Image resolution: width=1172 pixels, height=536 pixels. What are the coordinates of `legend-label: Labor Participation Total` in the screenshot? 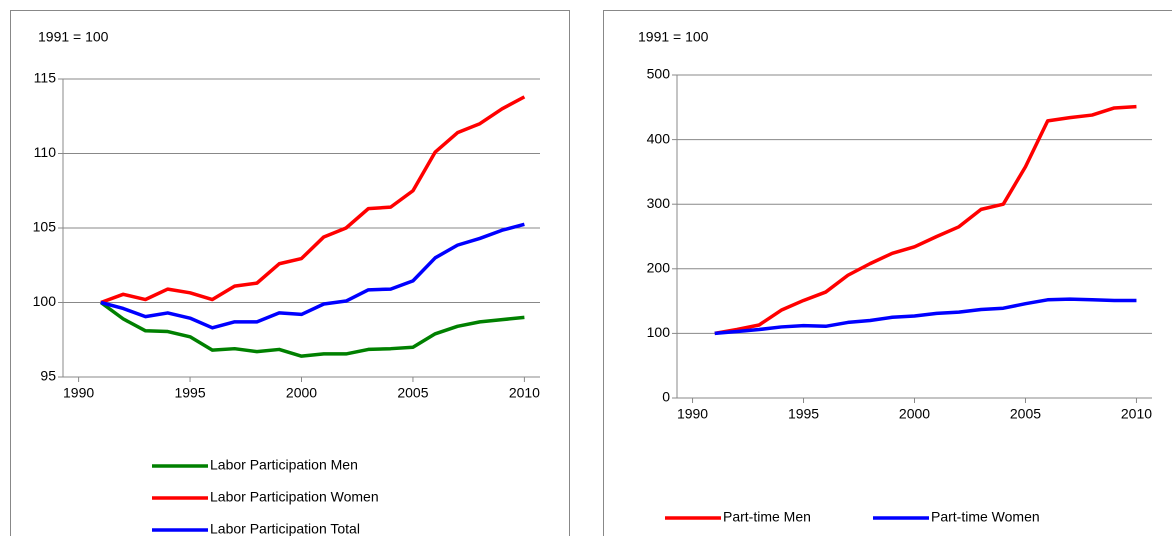 It's located at (285, 528).